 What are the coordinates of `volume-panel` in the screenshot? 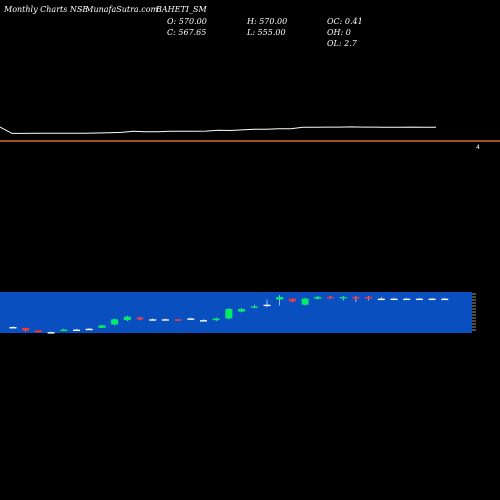 It's located at (236, 312).